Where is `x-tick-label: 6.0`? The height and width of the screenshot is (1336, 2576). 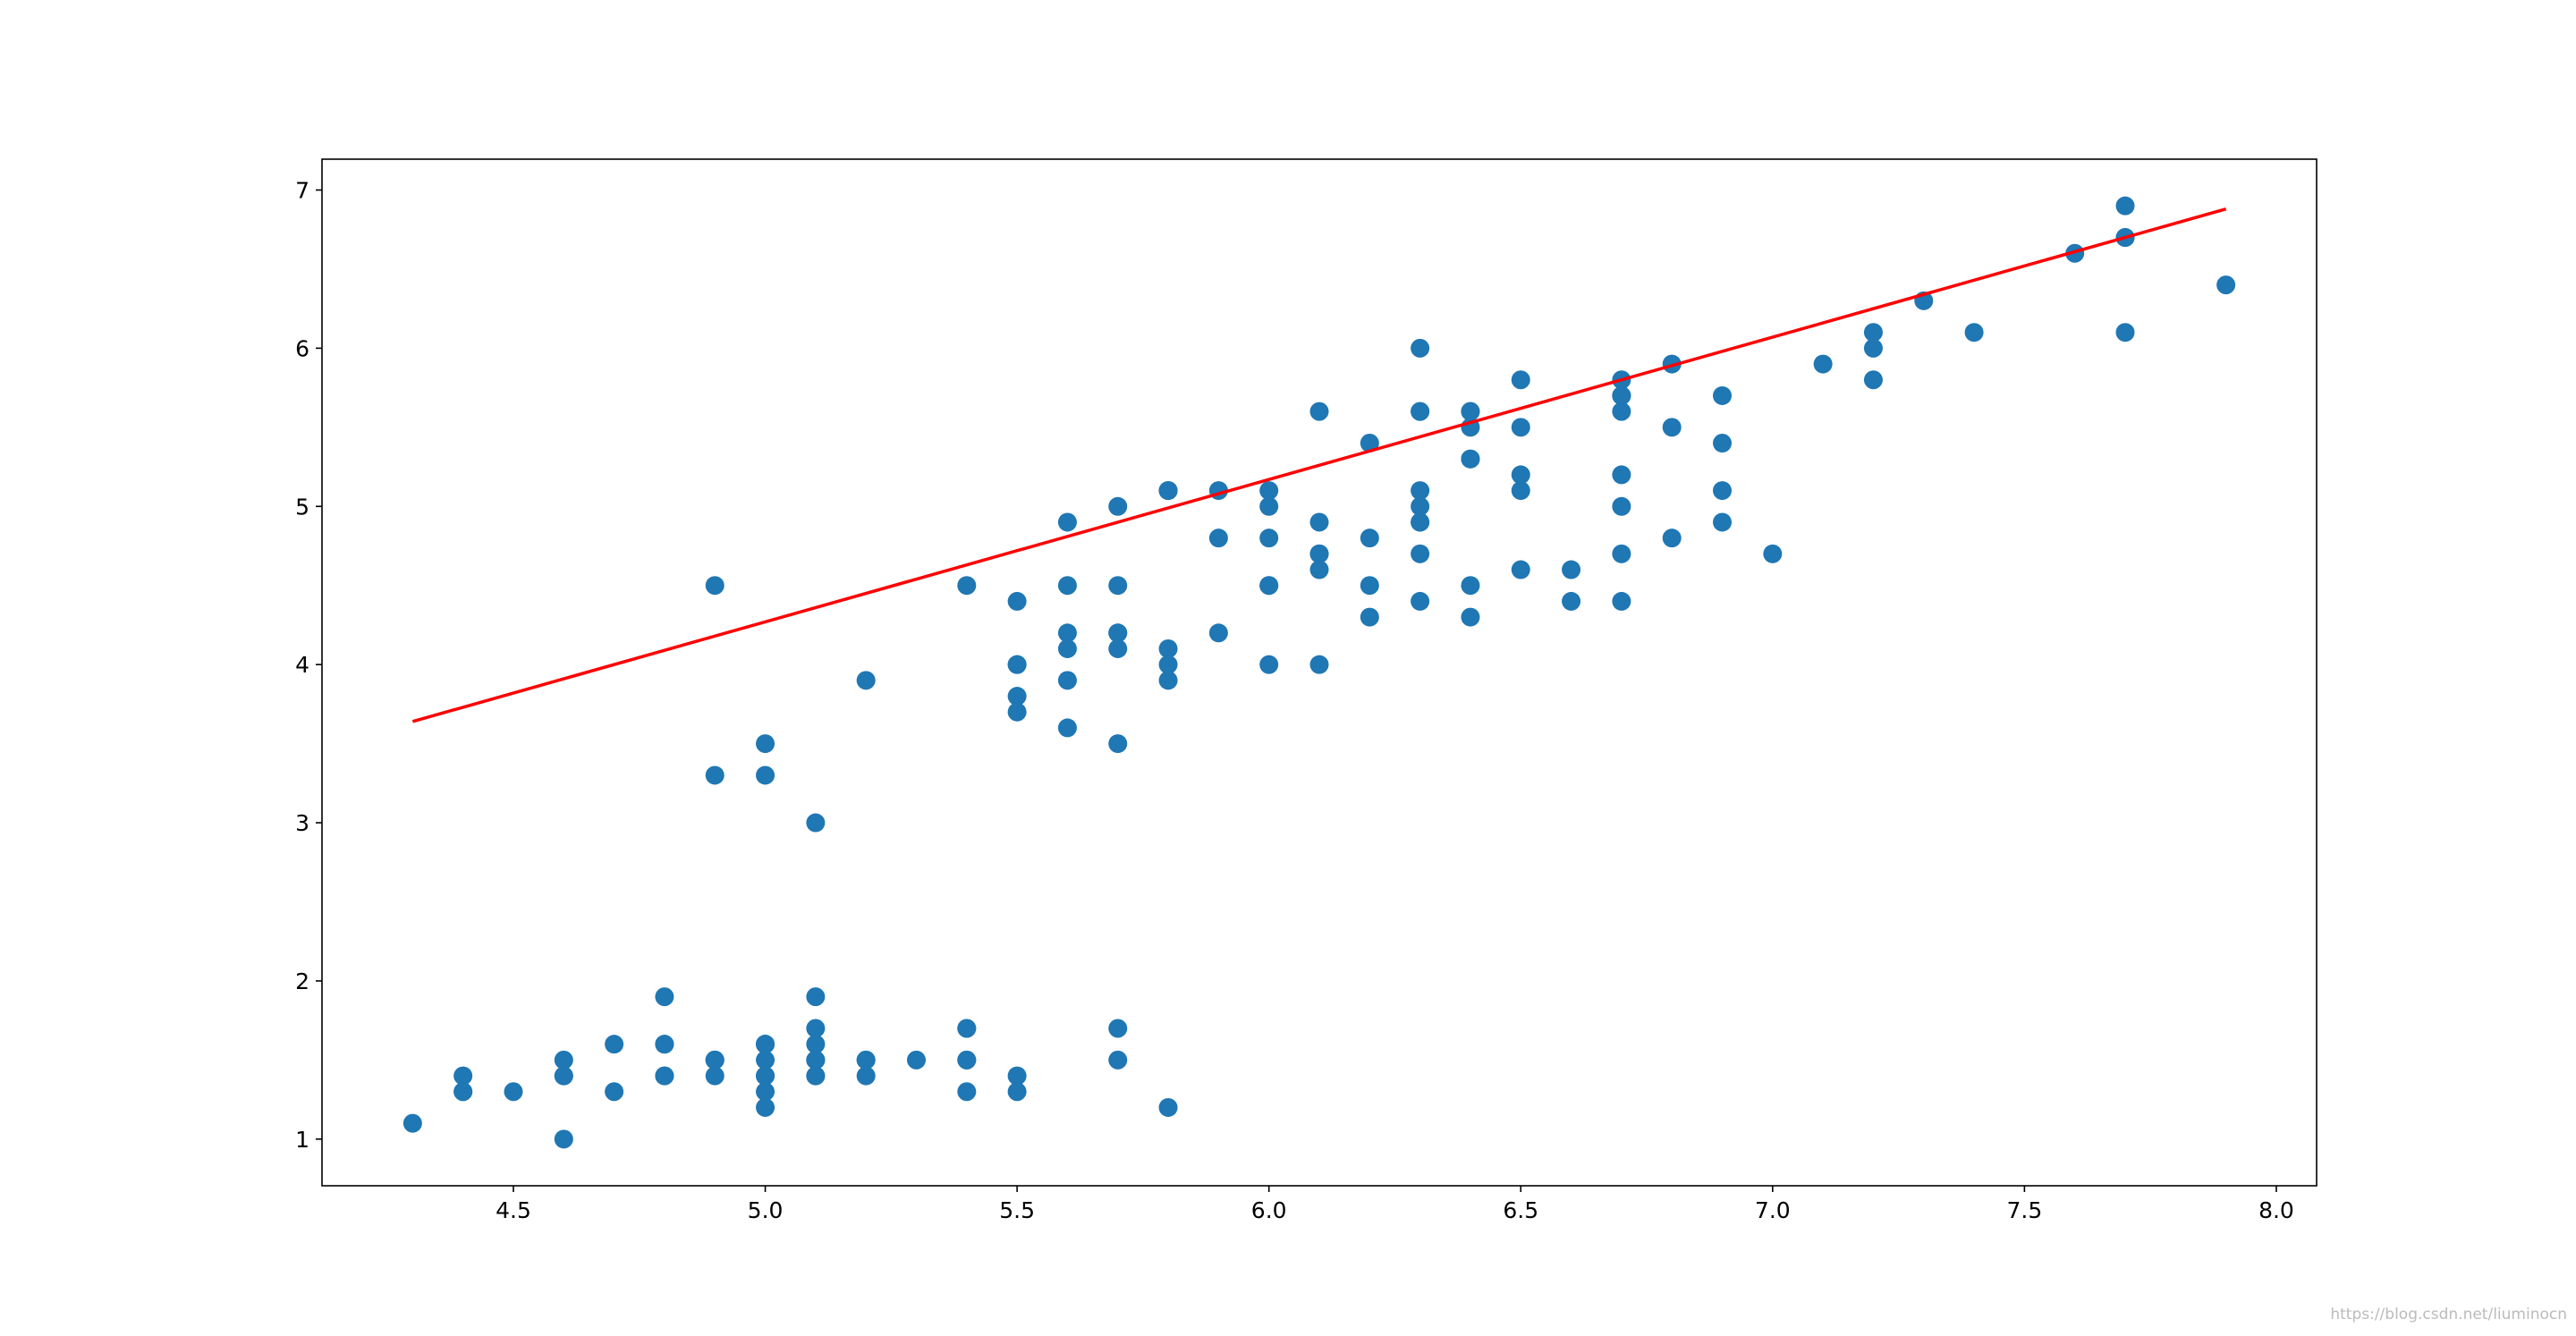
x-tick-label: 6.0 is located at coordinates (1269, 1210).